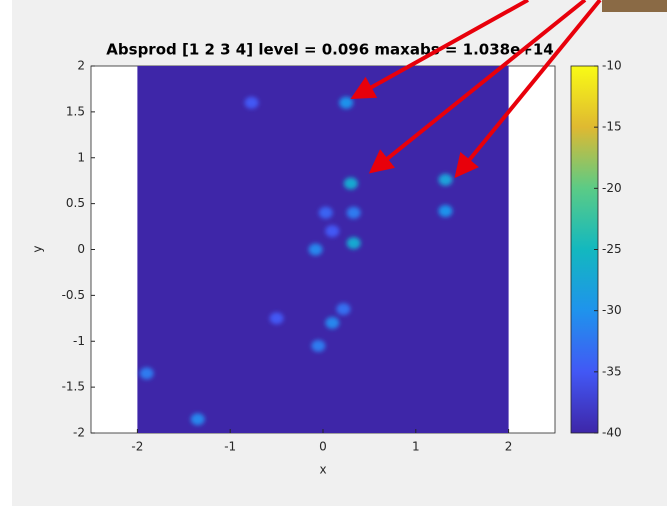 The width and height of the screenshot is (667, 506). What do you see at coordinates (38, 248) in the screenshot?
I see `y-axis-label: y` at bounding box center [38, 248].